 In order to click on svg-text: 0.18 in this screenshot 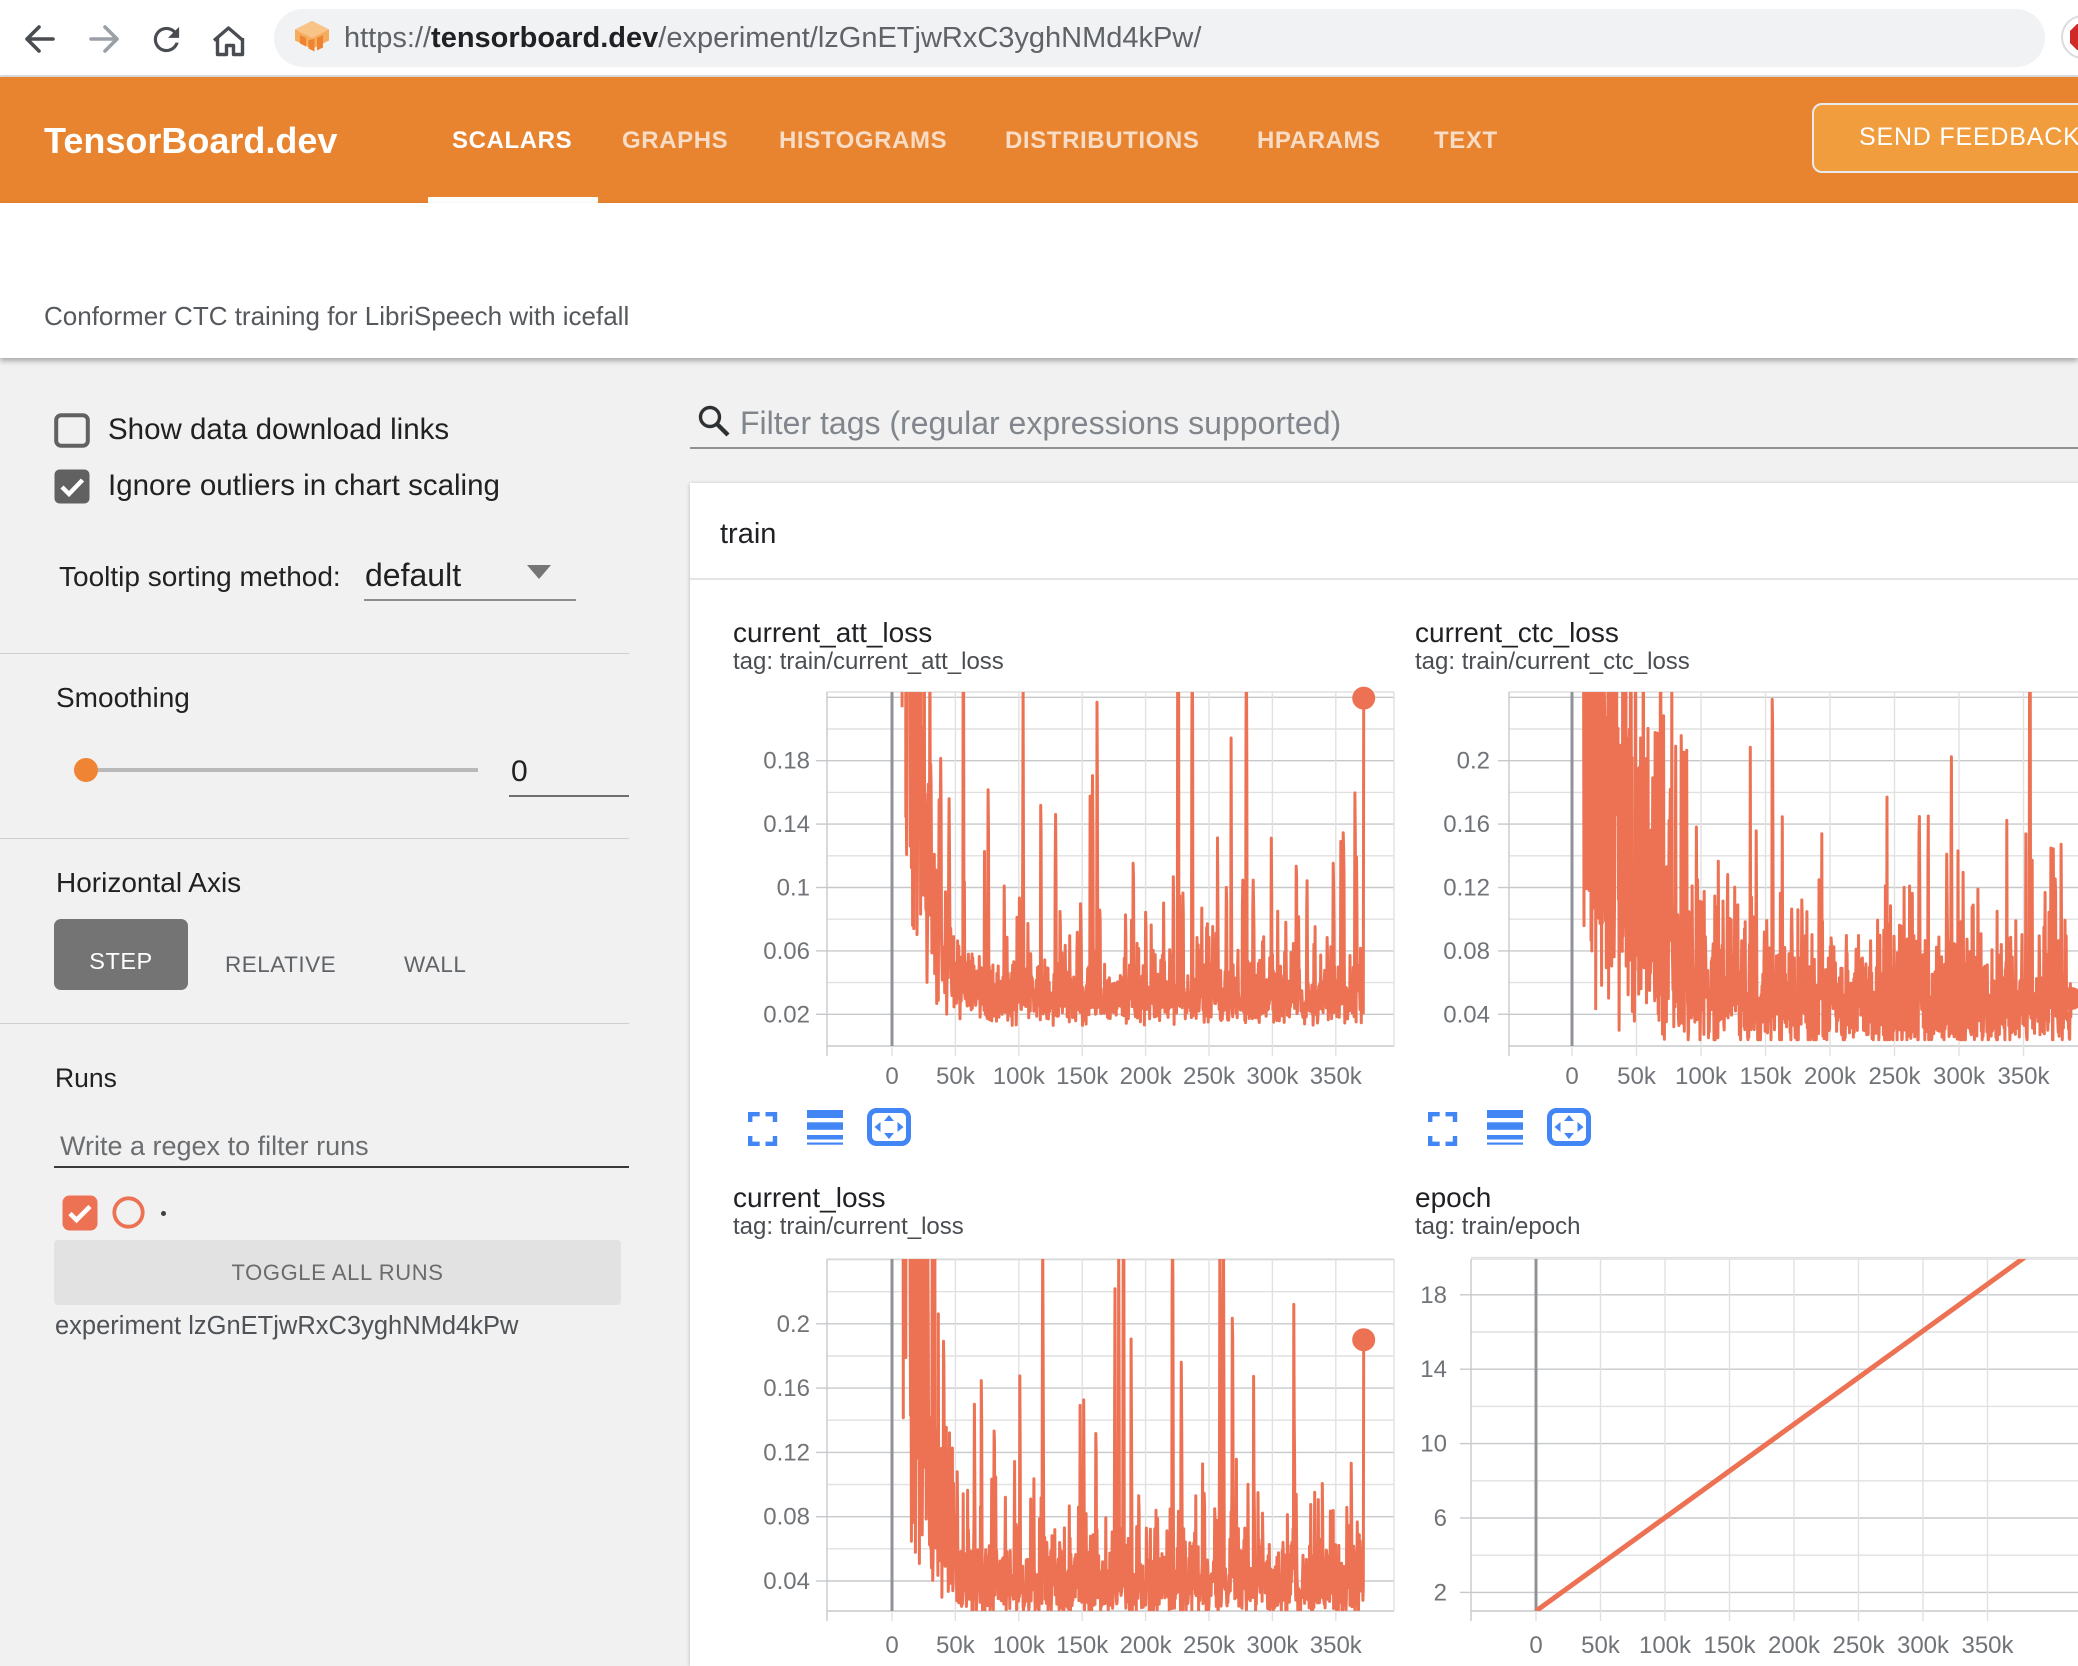, I will do `click(786, 761)`.